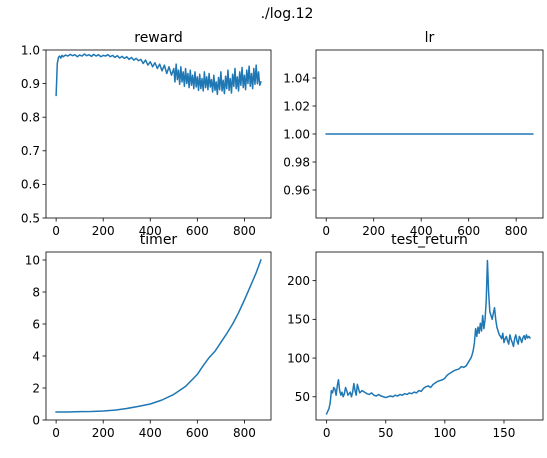  What do you see at coordinates (298, 320) in the screenshot?
I see `test-return-ytick-label: 150` at bounding box center [298, 320].